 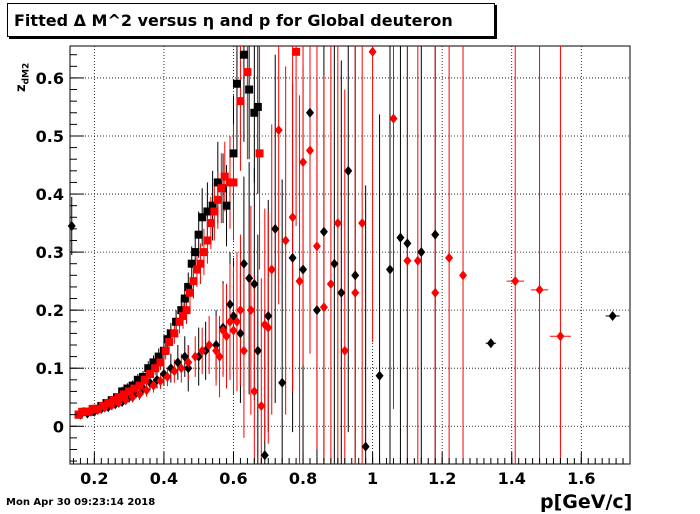 I want to click on x-tick-label: 1, so click(x=372, y=478).